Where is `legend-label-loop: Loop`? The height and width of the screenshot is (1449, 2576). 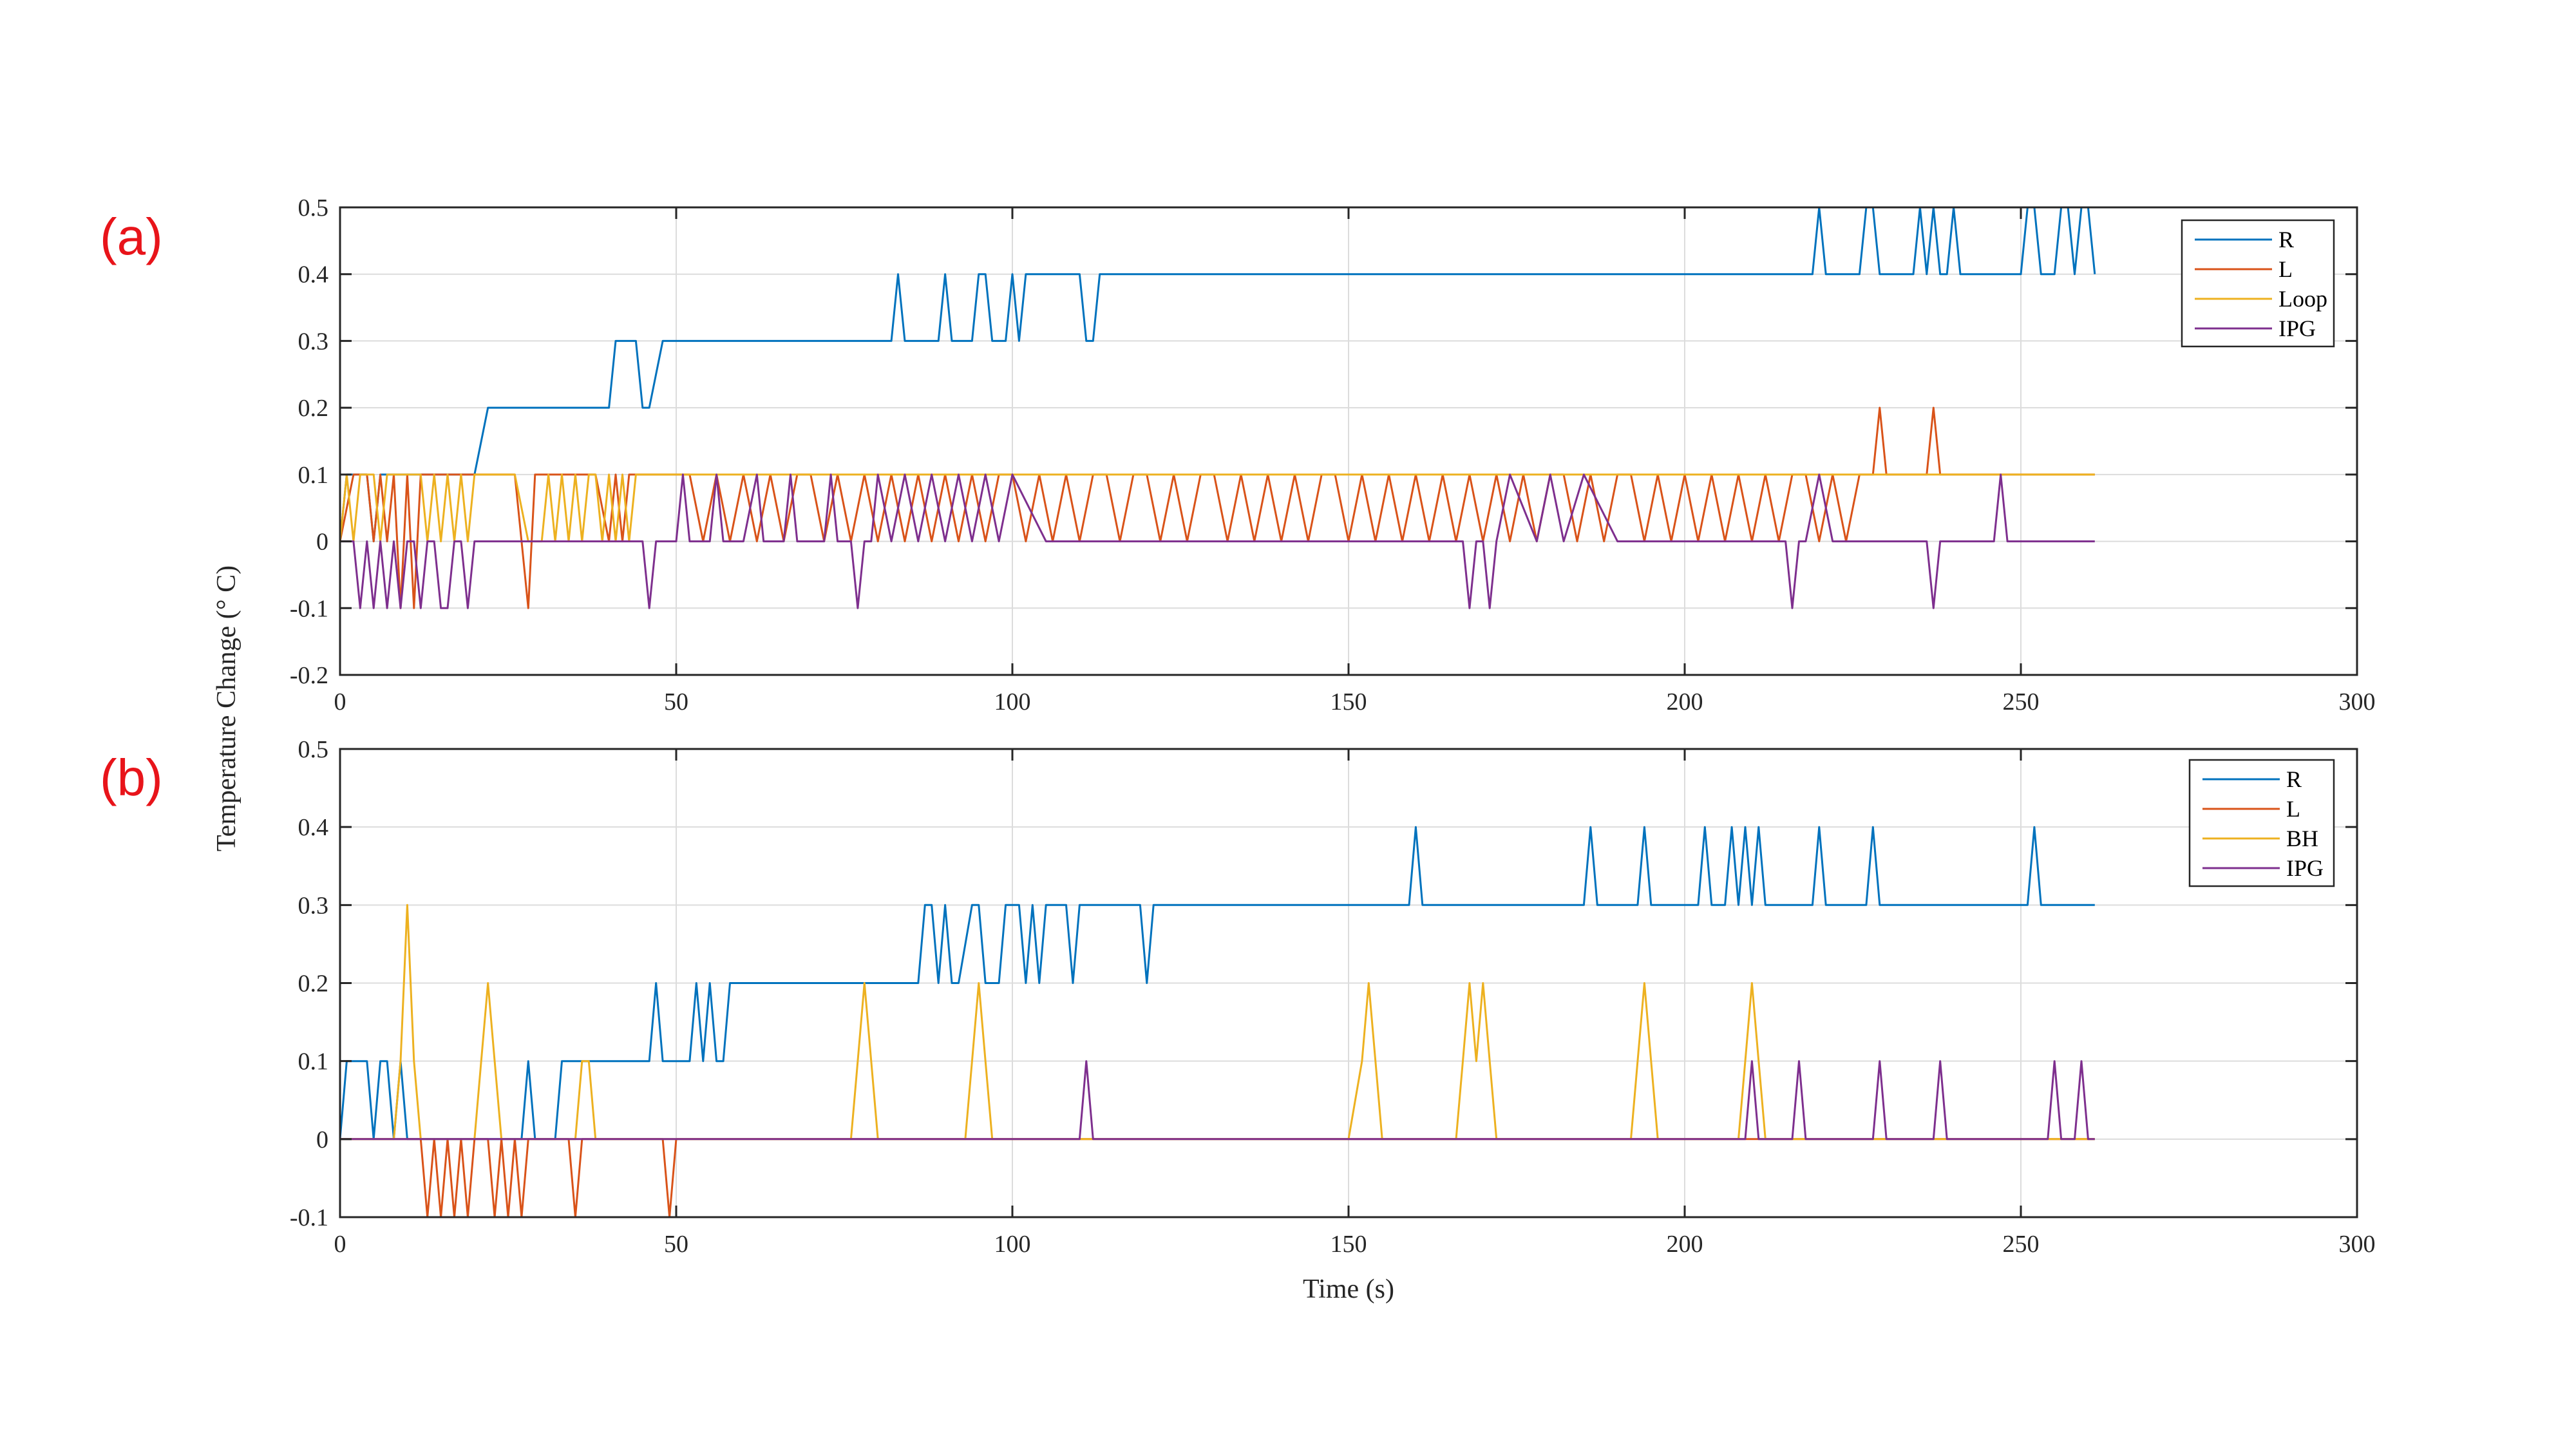 legend-label-loop: Loop is located at coordinates (2302, 299).